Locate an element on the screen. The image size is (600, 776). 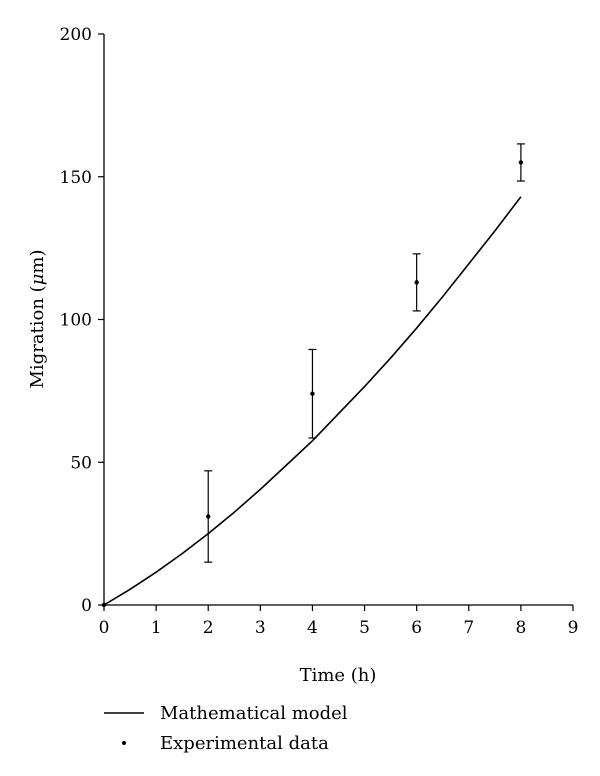
x-tick-label: 5 is located at coordinates (364, 628).